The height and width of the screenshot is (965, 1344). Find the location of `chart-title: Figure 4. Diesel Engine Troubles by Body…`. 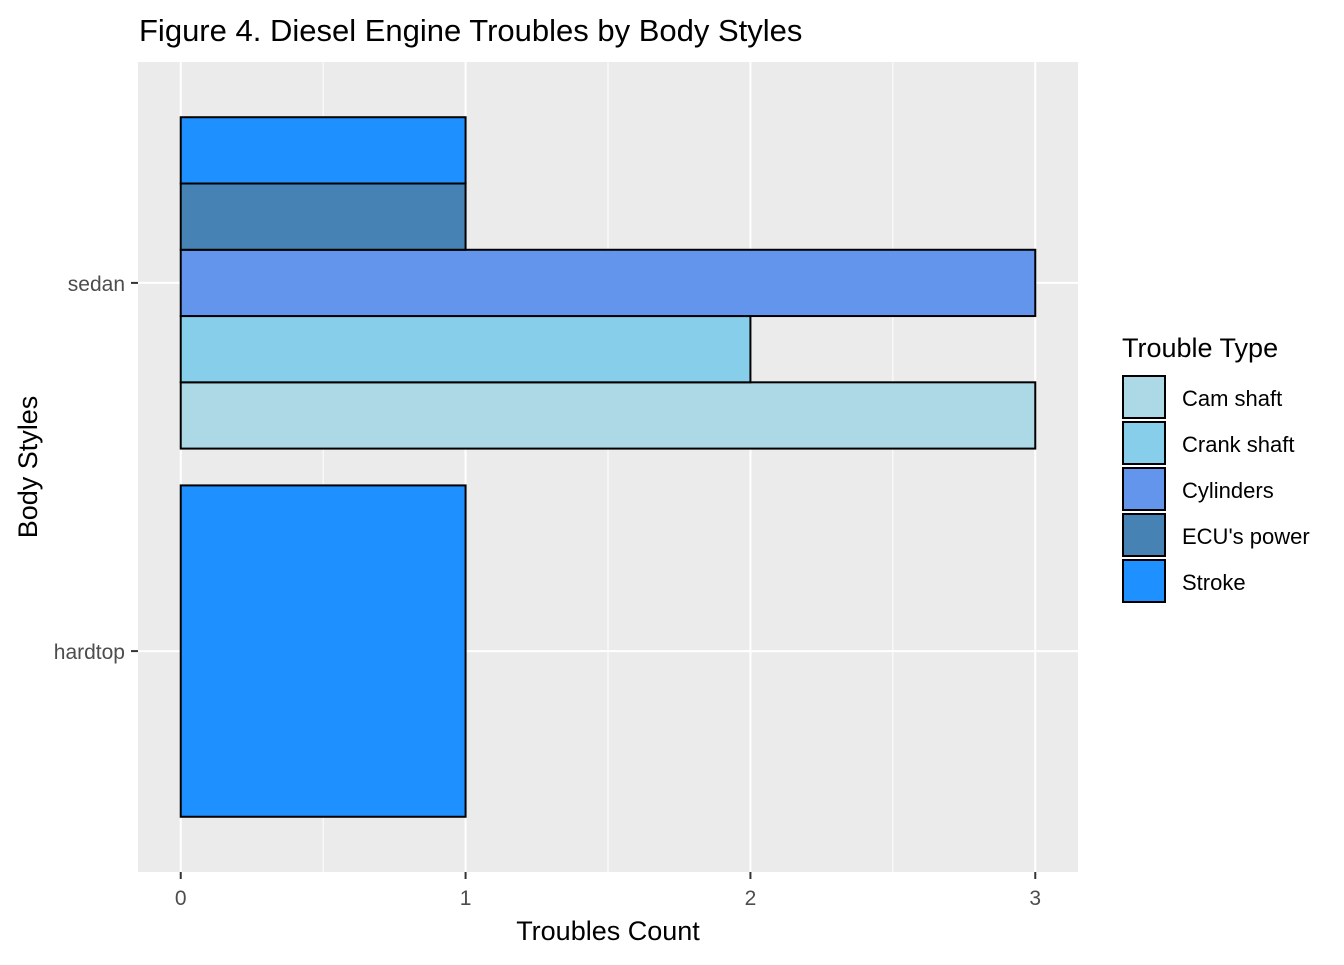

chart-title: Figure 4. Diesel Engine Troubles by Body… is located at coordinates (470, 30).